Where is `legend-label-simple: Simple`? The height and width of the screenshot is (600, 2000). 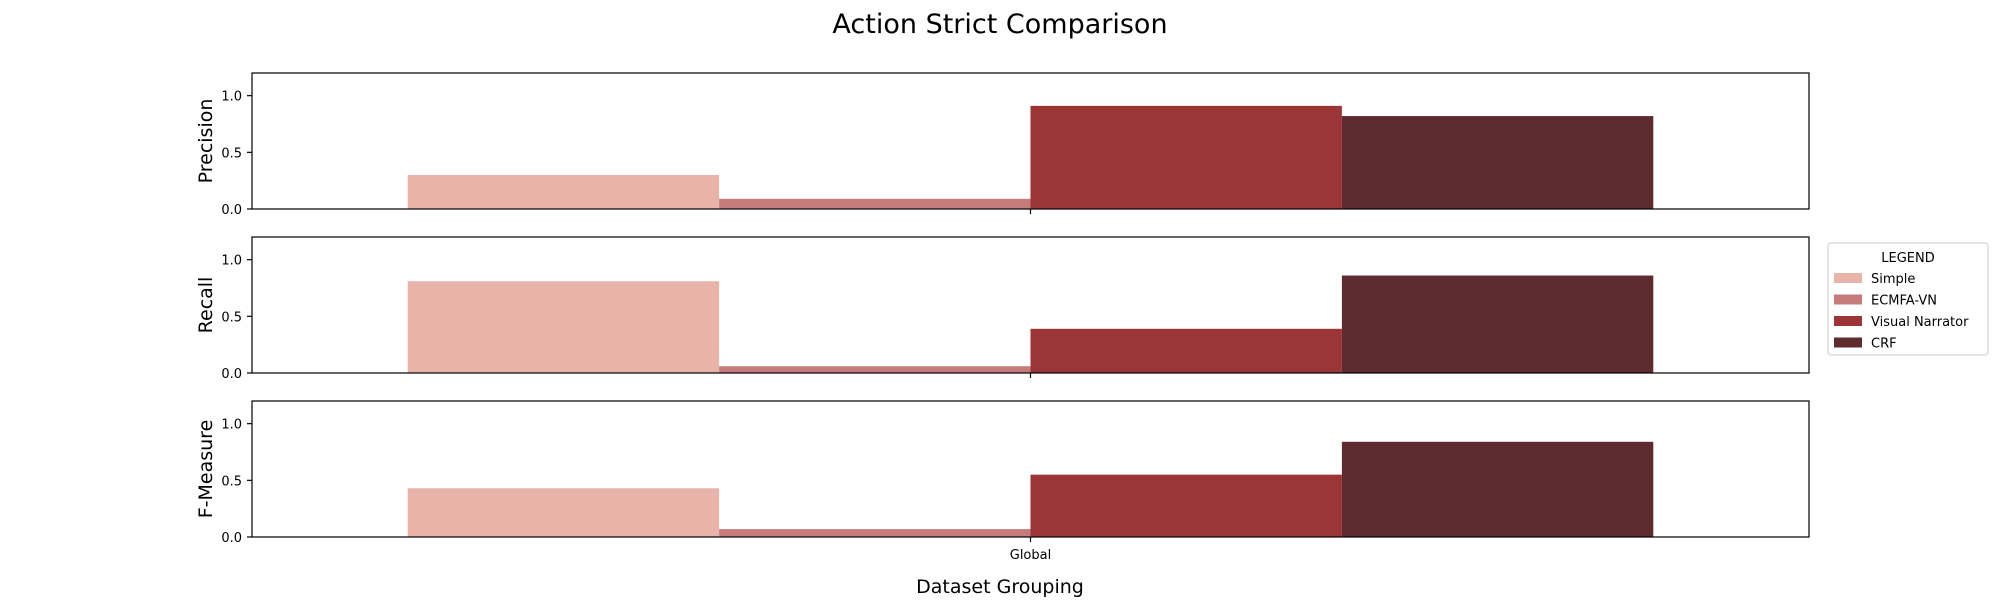
legend-label-simple: Simple is located at coordinates (1893, 279).